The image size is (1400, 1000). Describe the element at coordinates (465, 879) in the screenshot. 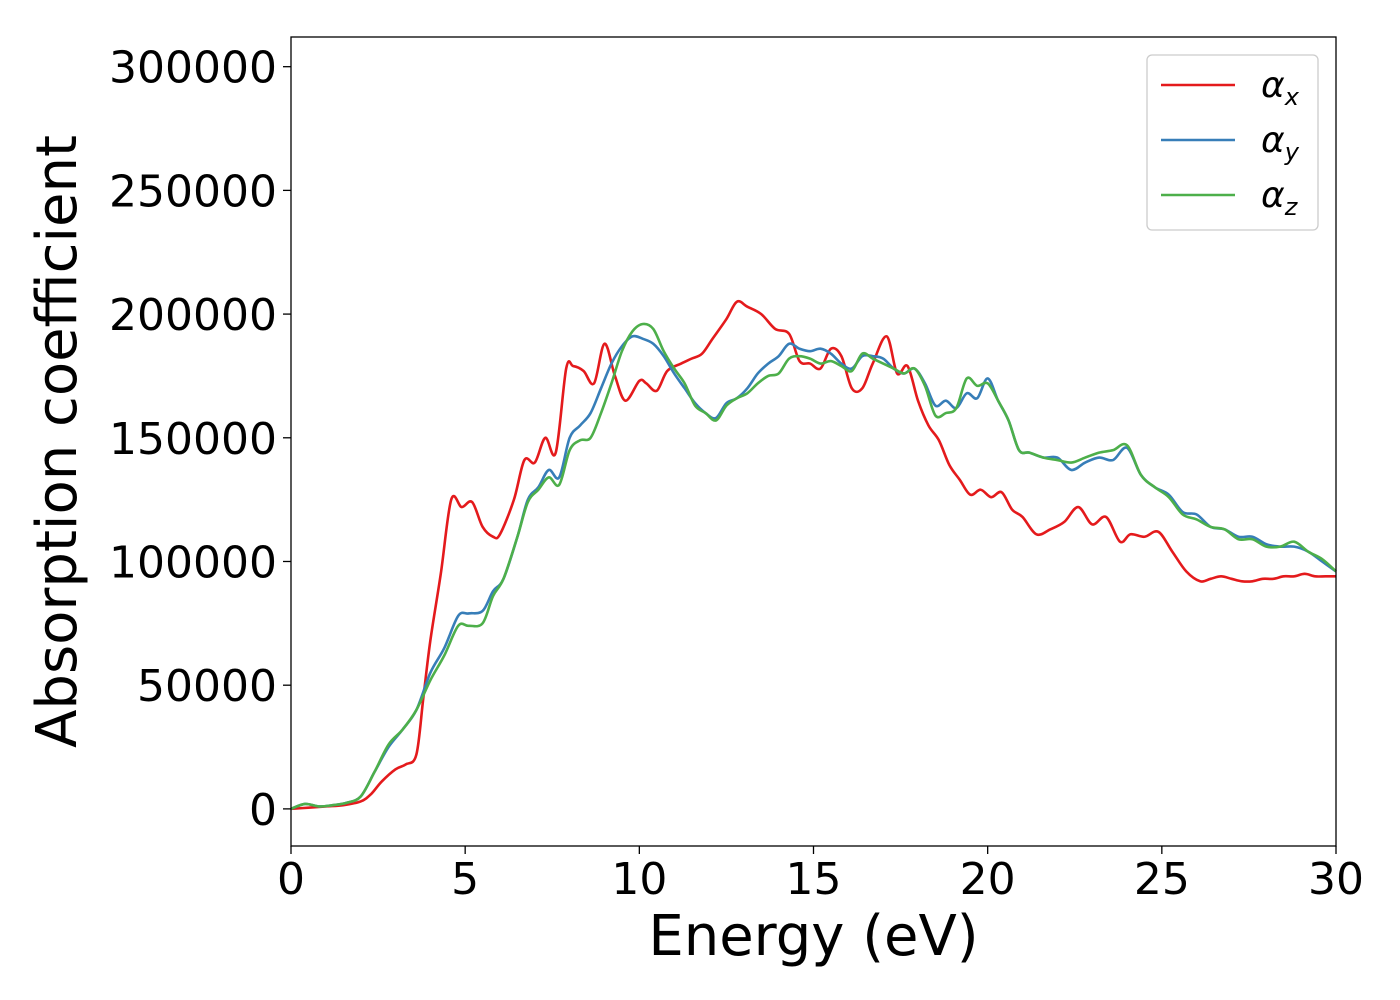

I see `x-tick-label: 5` at that location.